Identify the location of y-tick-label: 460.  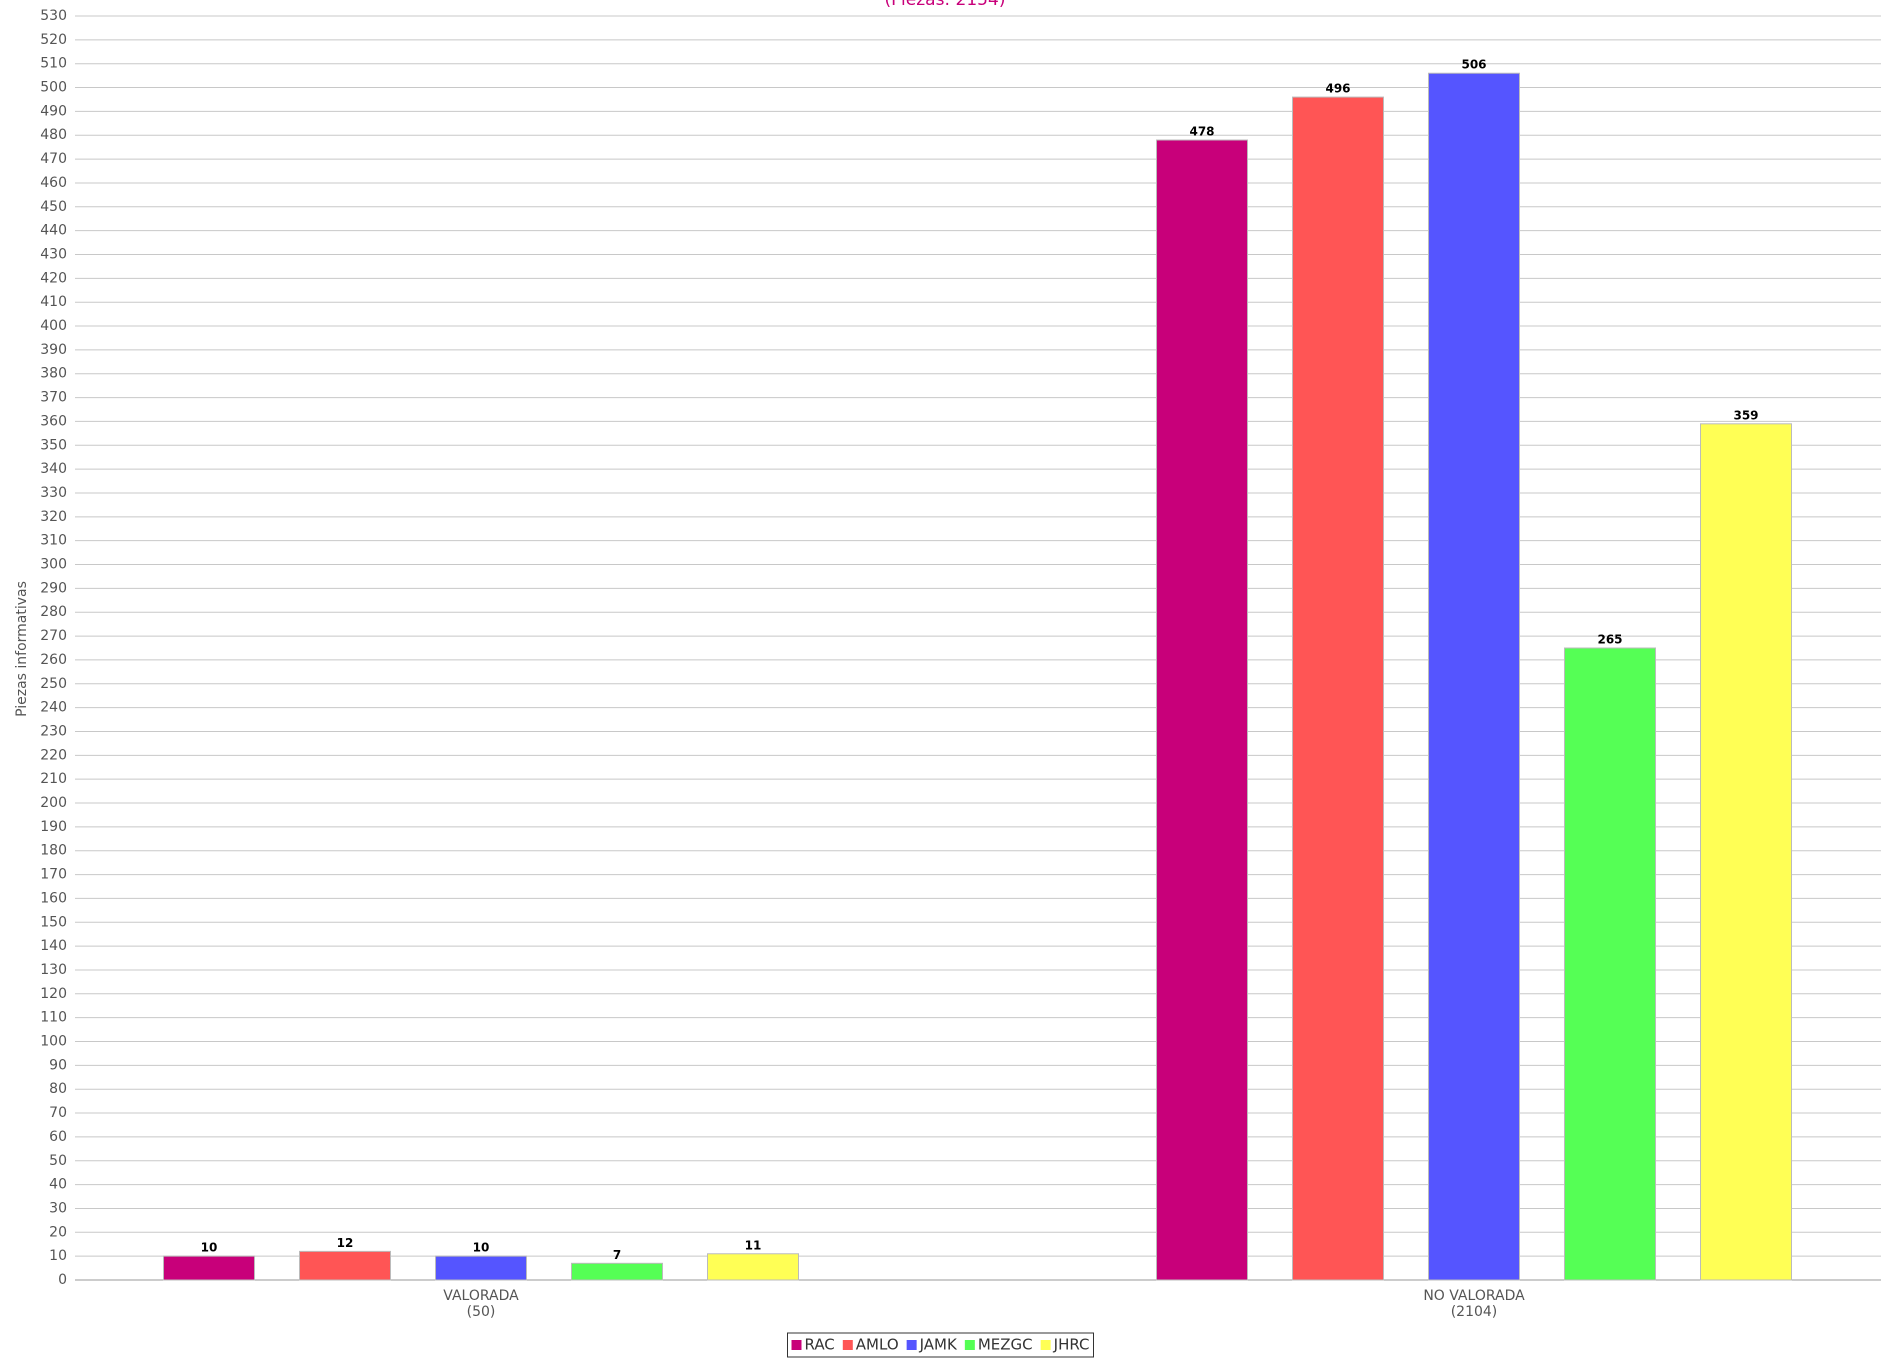
(53, 183).